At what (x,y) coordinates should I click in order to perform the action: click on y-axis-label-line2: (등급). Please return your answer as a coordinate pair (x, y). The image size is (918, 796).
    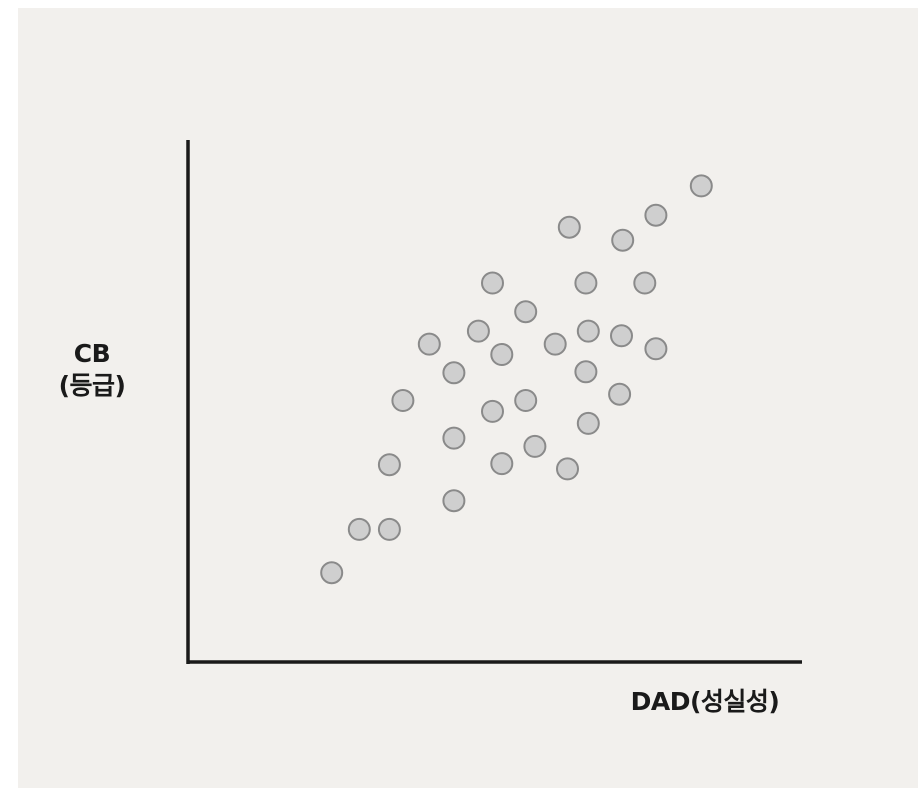
    Looking at the image, I should click on (92, 385).